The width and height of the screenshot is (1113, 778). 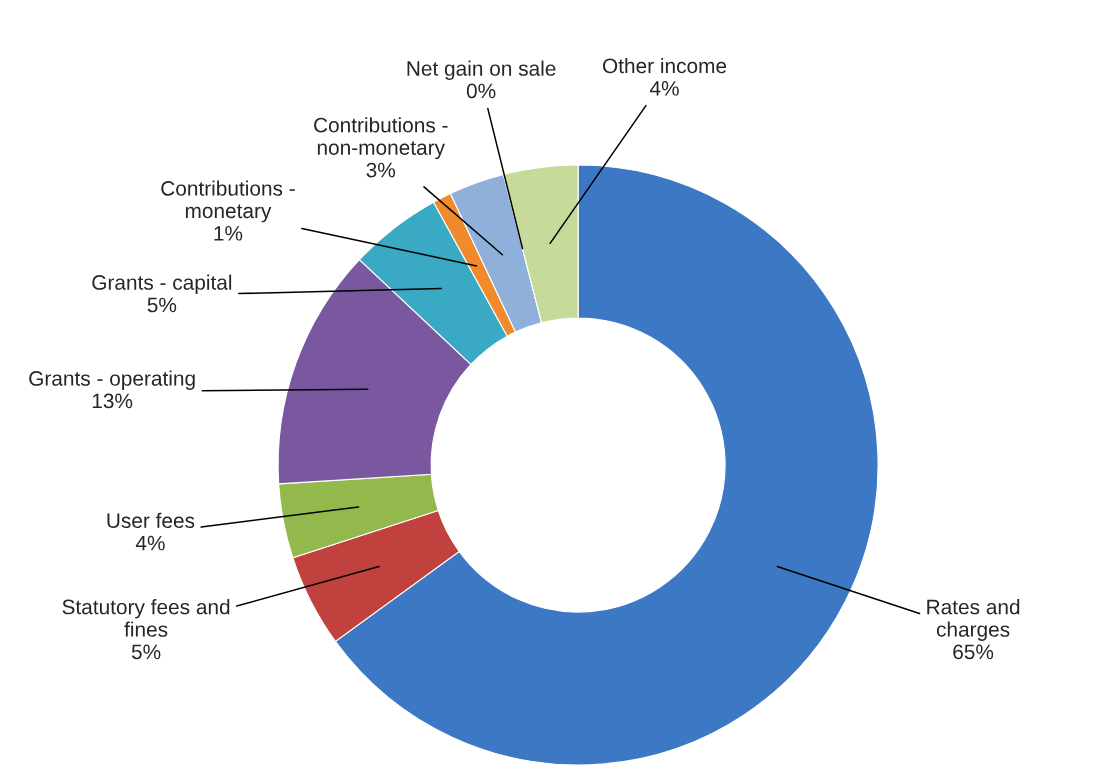 What do you see at coordinates (973, 652) in the screenshot?
I see `data-label: 65%` at bounding box center [973, 652].